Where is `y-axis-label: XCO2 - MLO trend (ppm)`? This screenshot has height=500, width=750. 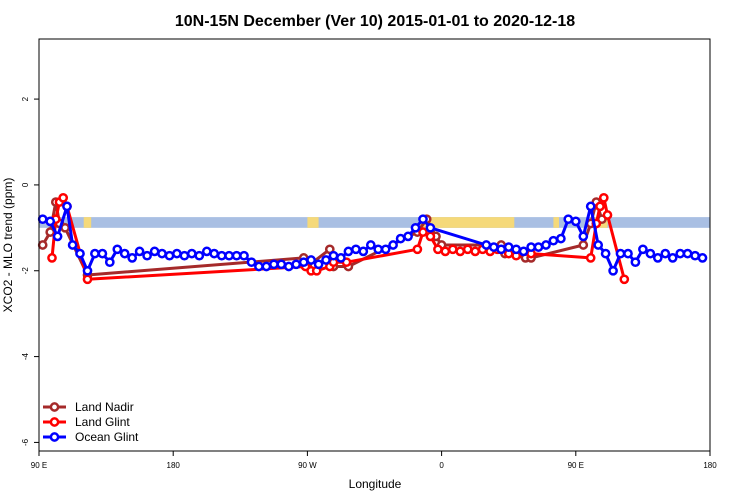 y-axis-label: XCO2 - MLO trend (ppm) is located at coordinates (8, 245).